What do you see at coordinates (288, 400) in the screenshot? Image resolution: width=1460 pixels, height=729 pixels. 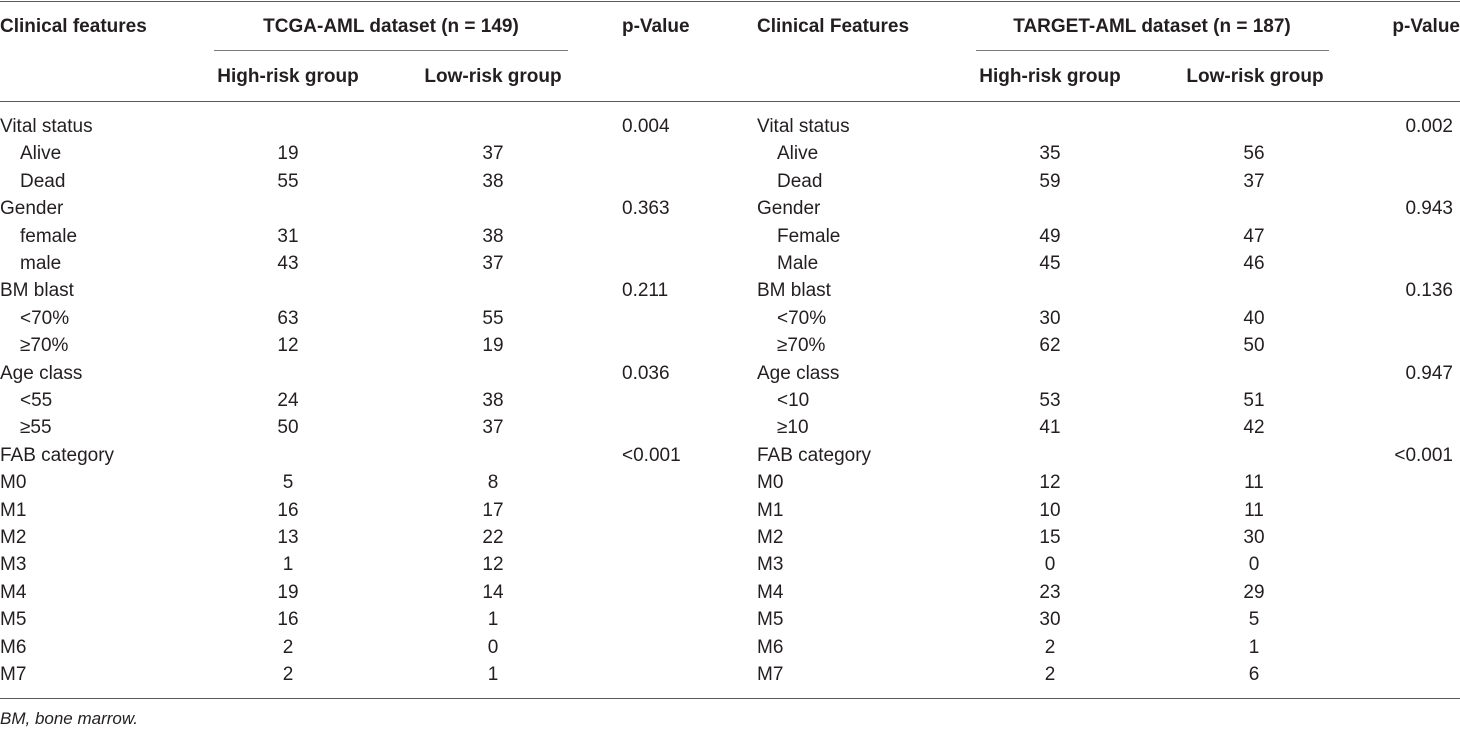 I see `left-high-risk-value: 24` at bounding box center [288, 400].